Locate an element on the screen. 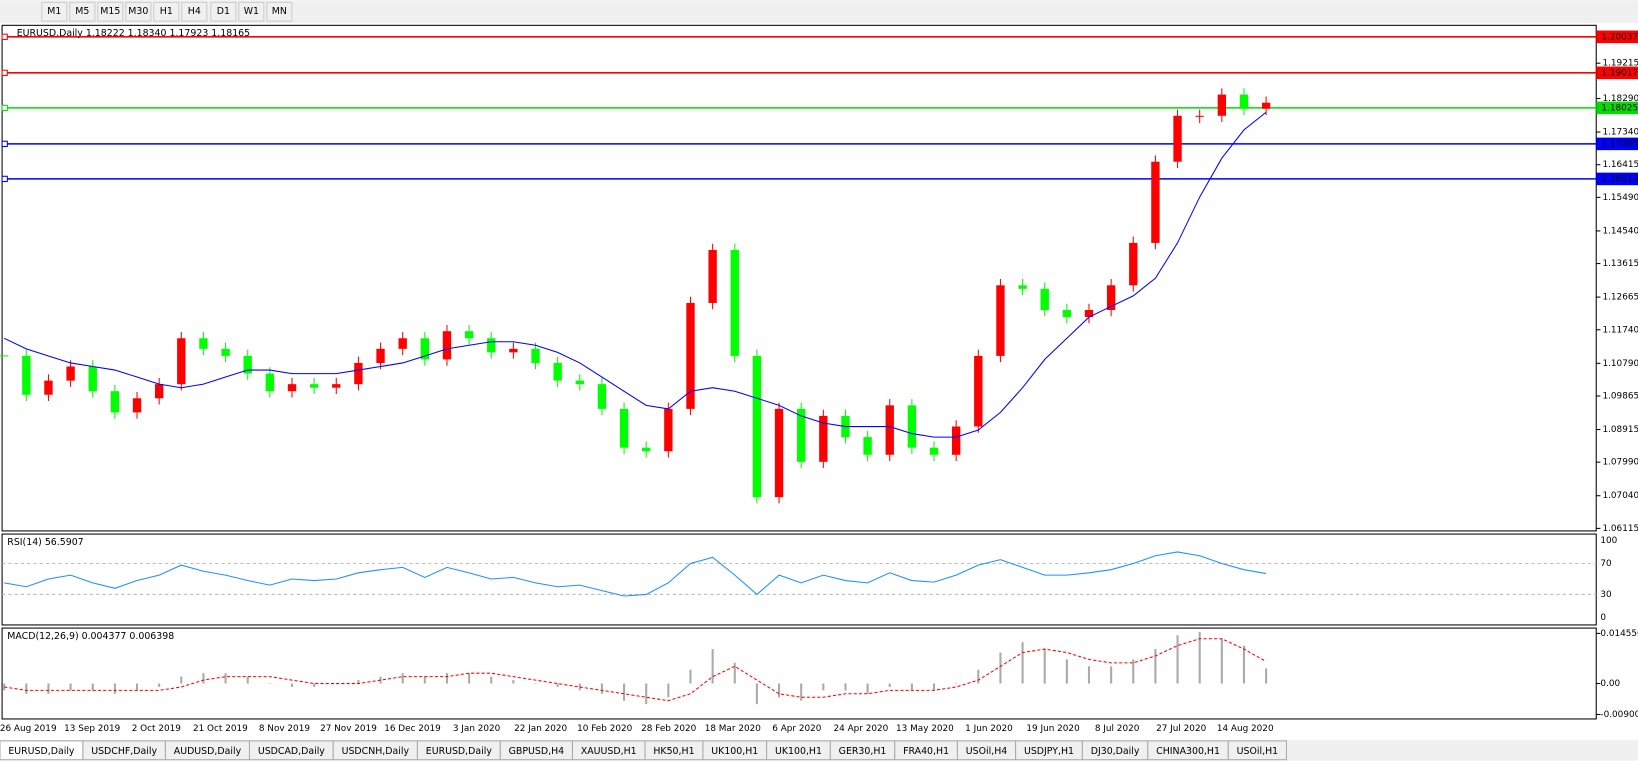  y-tick-label: 0.00 is located at coordinates (1610, 684).